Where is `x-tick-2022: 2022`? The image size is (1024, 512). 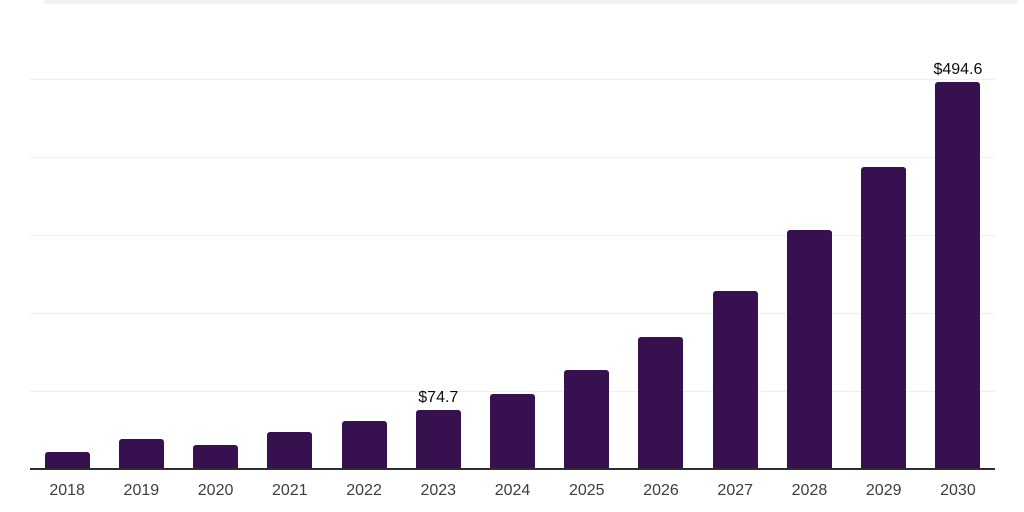 x-tick-2022: 2022 is located at coordinates (364, 490).